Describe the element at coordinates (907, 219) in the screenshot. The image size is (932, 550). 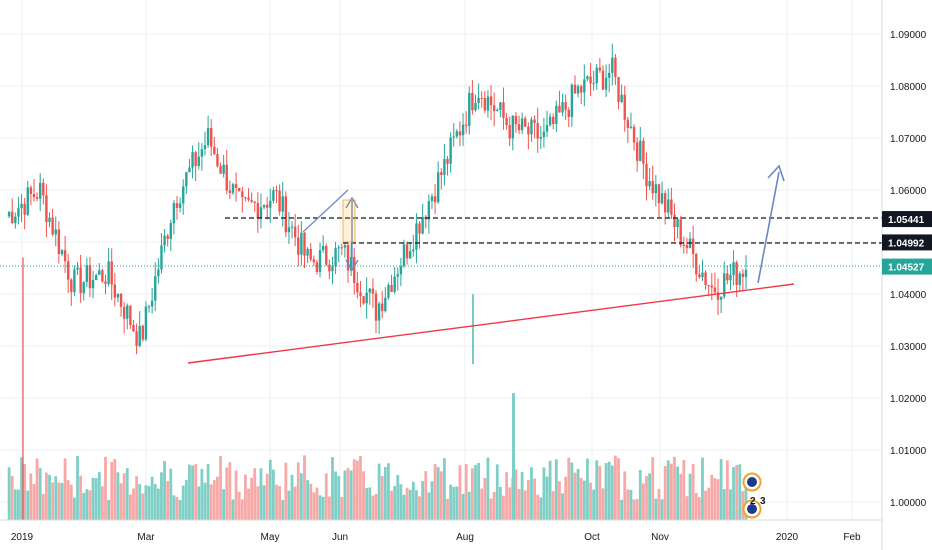
I see `price-label-box` at that location.